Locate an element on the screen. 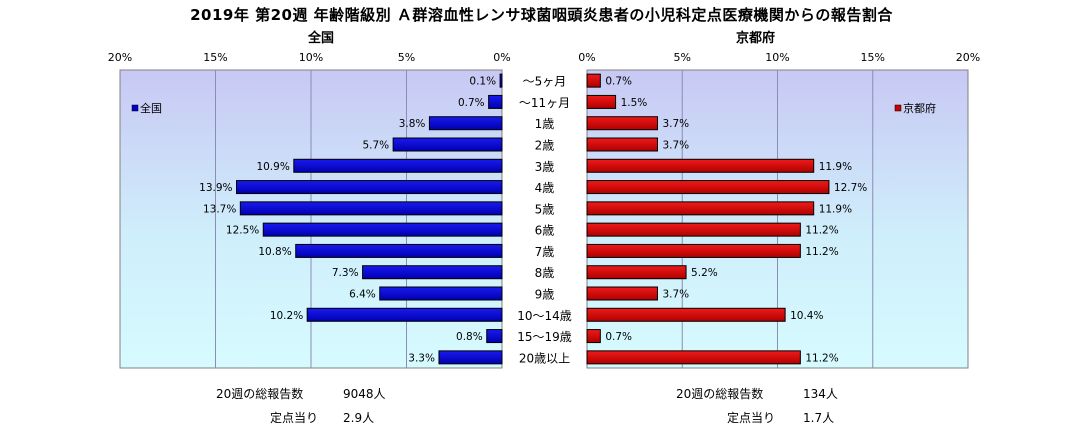 The height and width of the screenshot is (429, 1083). left-data-label: 0.1% is located at coordinates (482, 82).